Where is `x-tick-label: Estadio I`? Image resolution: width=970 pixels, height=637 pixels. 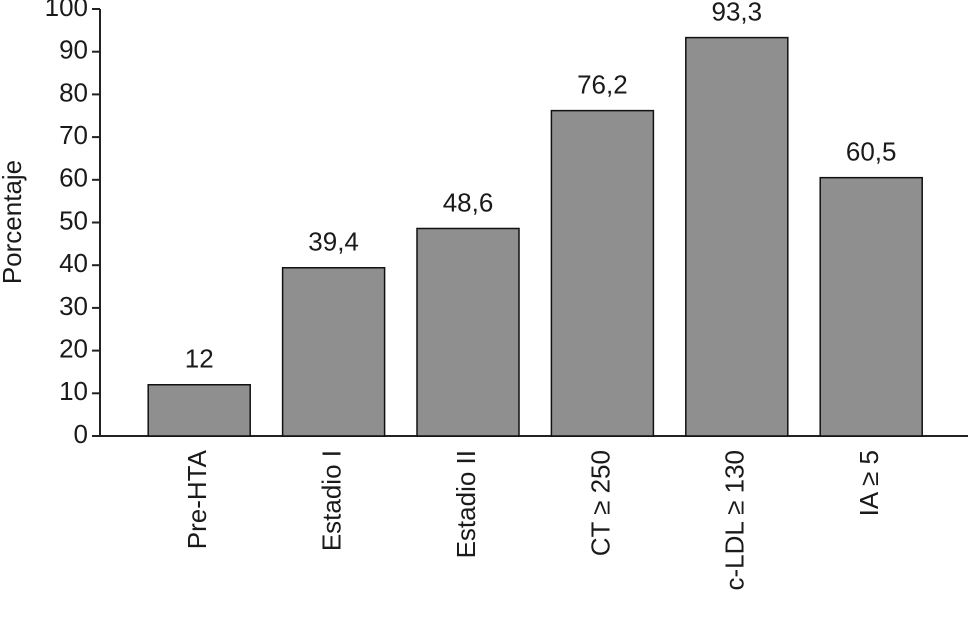 x-tick-label: Estadio I is located at coordinates (331, 500).